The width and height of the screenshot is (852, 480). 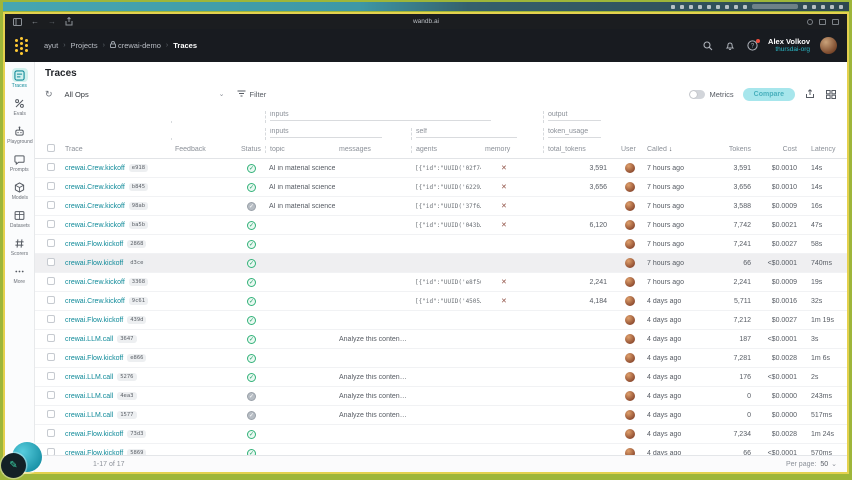 What do you see at coordinates (190, 149) in the screenshot?
I see `column-header-feedback: Feedback` at bounding box center [190, 149].